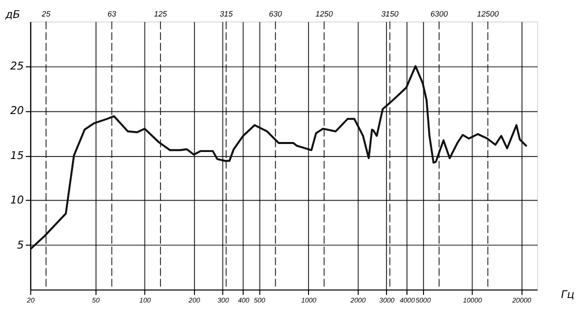  I want to click on ref-line-label: 25, so click(46, 14).